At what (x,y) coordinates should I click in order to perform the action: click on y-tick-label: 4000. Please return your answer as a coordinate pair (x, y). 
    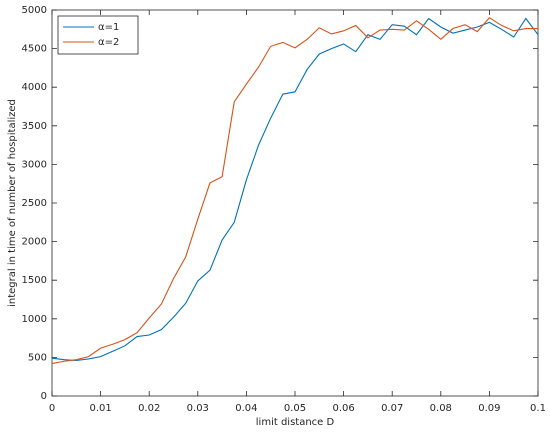
    Looking at the image, I should click on (34, 87).